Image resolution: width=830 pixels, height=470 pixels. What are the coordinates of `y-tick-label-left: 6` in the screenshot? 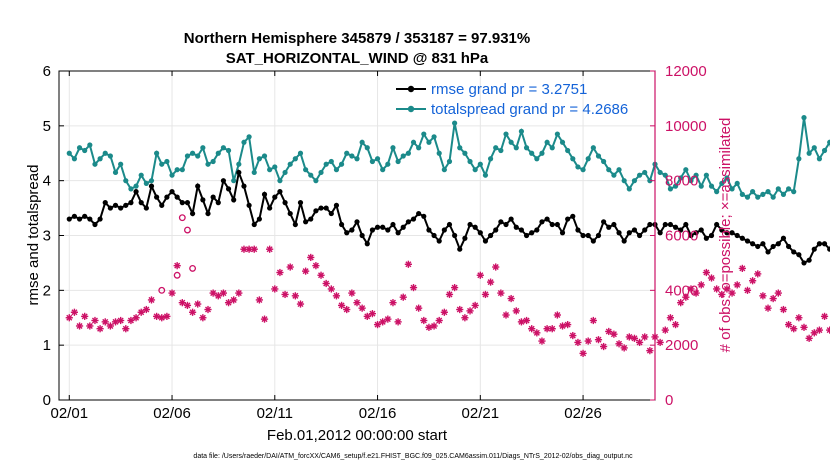 It's located at (47, 71).